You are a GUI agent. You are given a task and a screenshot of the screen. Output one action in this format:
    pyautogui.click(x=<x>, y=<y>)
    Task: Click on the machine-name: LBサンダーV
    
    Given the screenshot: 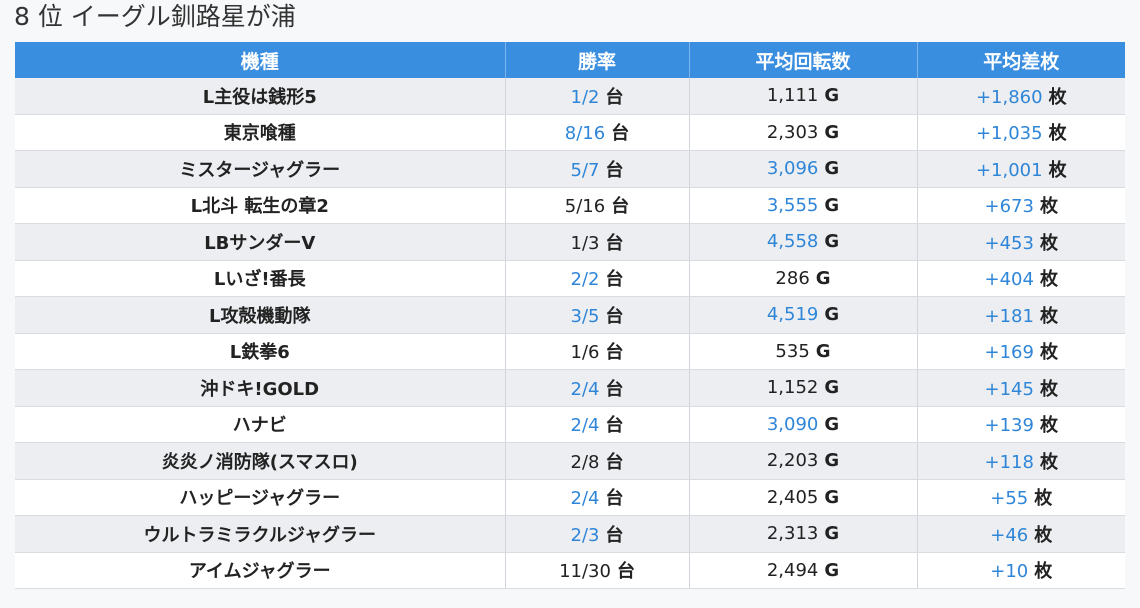 What is the action you would take?
    pyautogui.click(x=260, y=243)
    